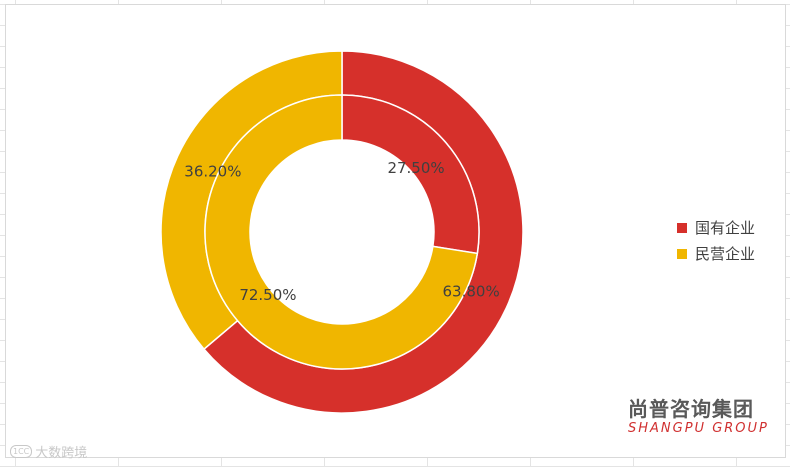  I want to click on chart-legend: 国有企业 民营企业, so click(716, 241).